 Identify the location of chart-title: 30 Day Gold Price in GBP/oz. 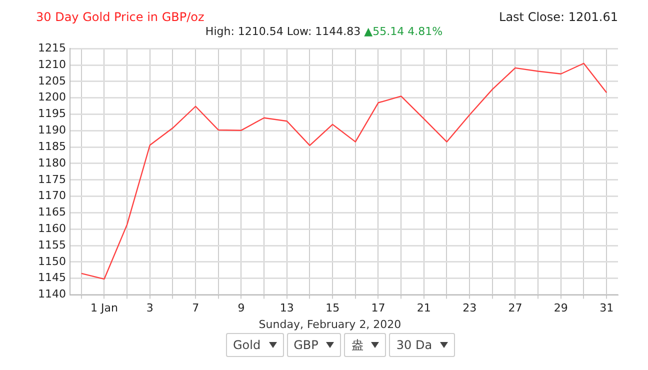
(120, 17).